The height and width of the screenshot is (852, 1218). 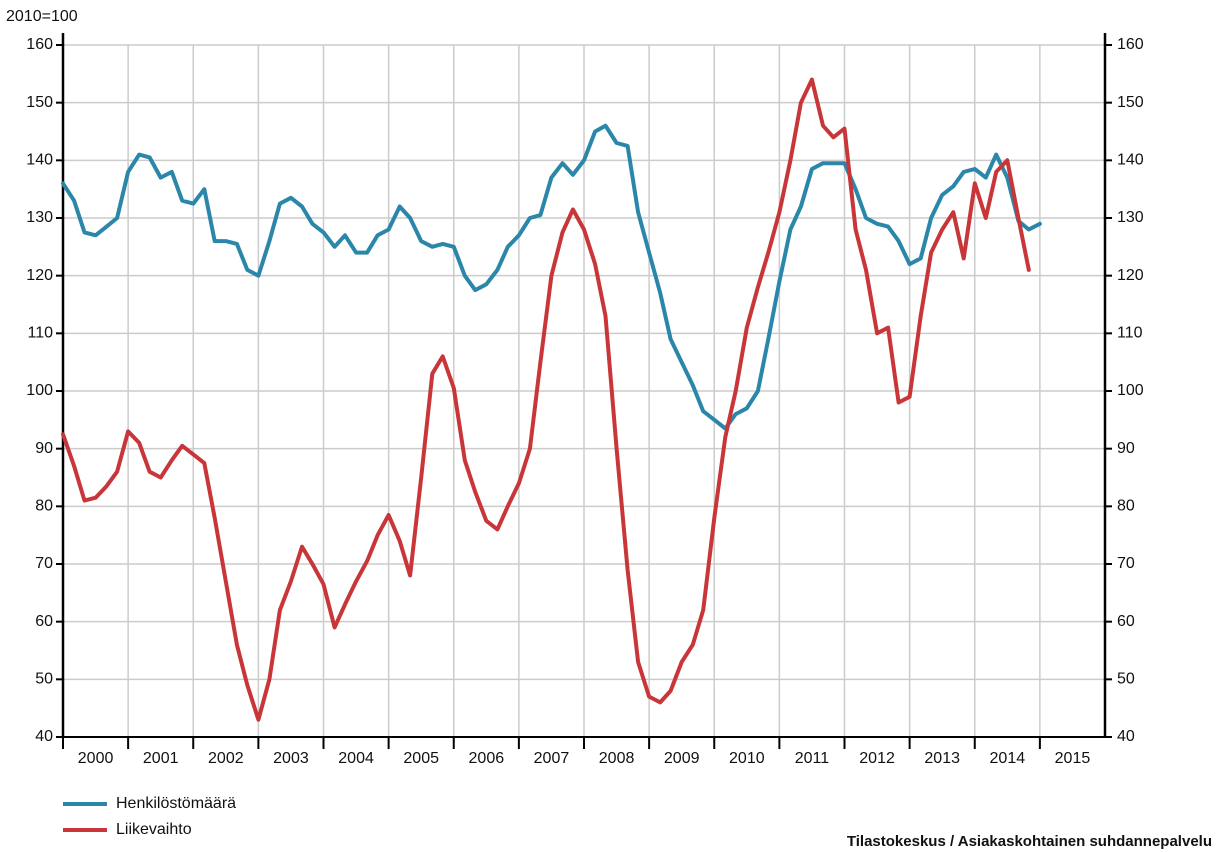 What do you see at coordinates (44, 736) in the screenshot?
I see `y-tick-label: 40` at bounding box center [44, 736].